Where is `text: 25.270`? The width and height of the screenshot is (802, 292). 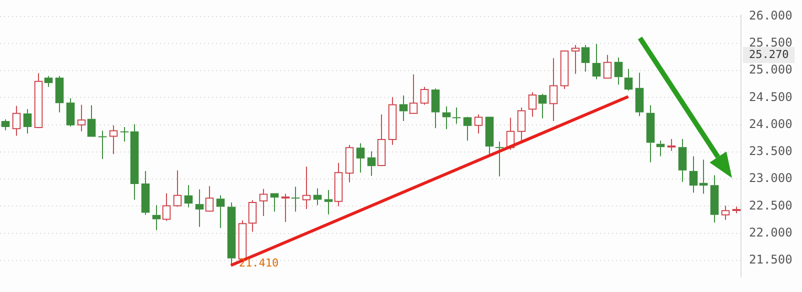 text: 25.270 is located at coordinates (769, 54).